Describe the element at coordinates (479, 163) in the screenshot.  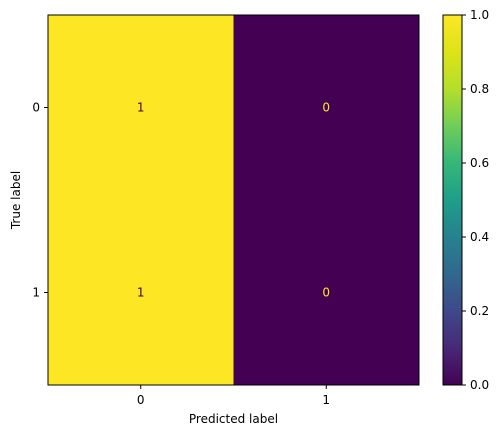
I see `colorbar-tick-label: 0.6` at that location.